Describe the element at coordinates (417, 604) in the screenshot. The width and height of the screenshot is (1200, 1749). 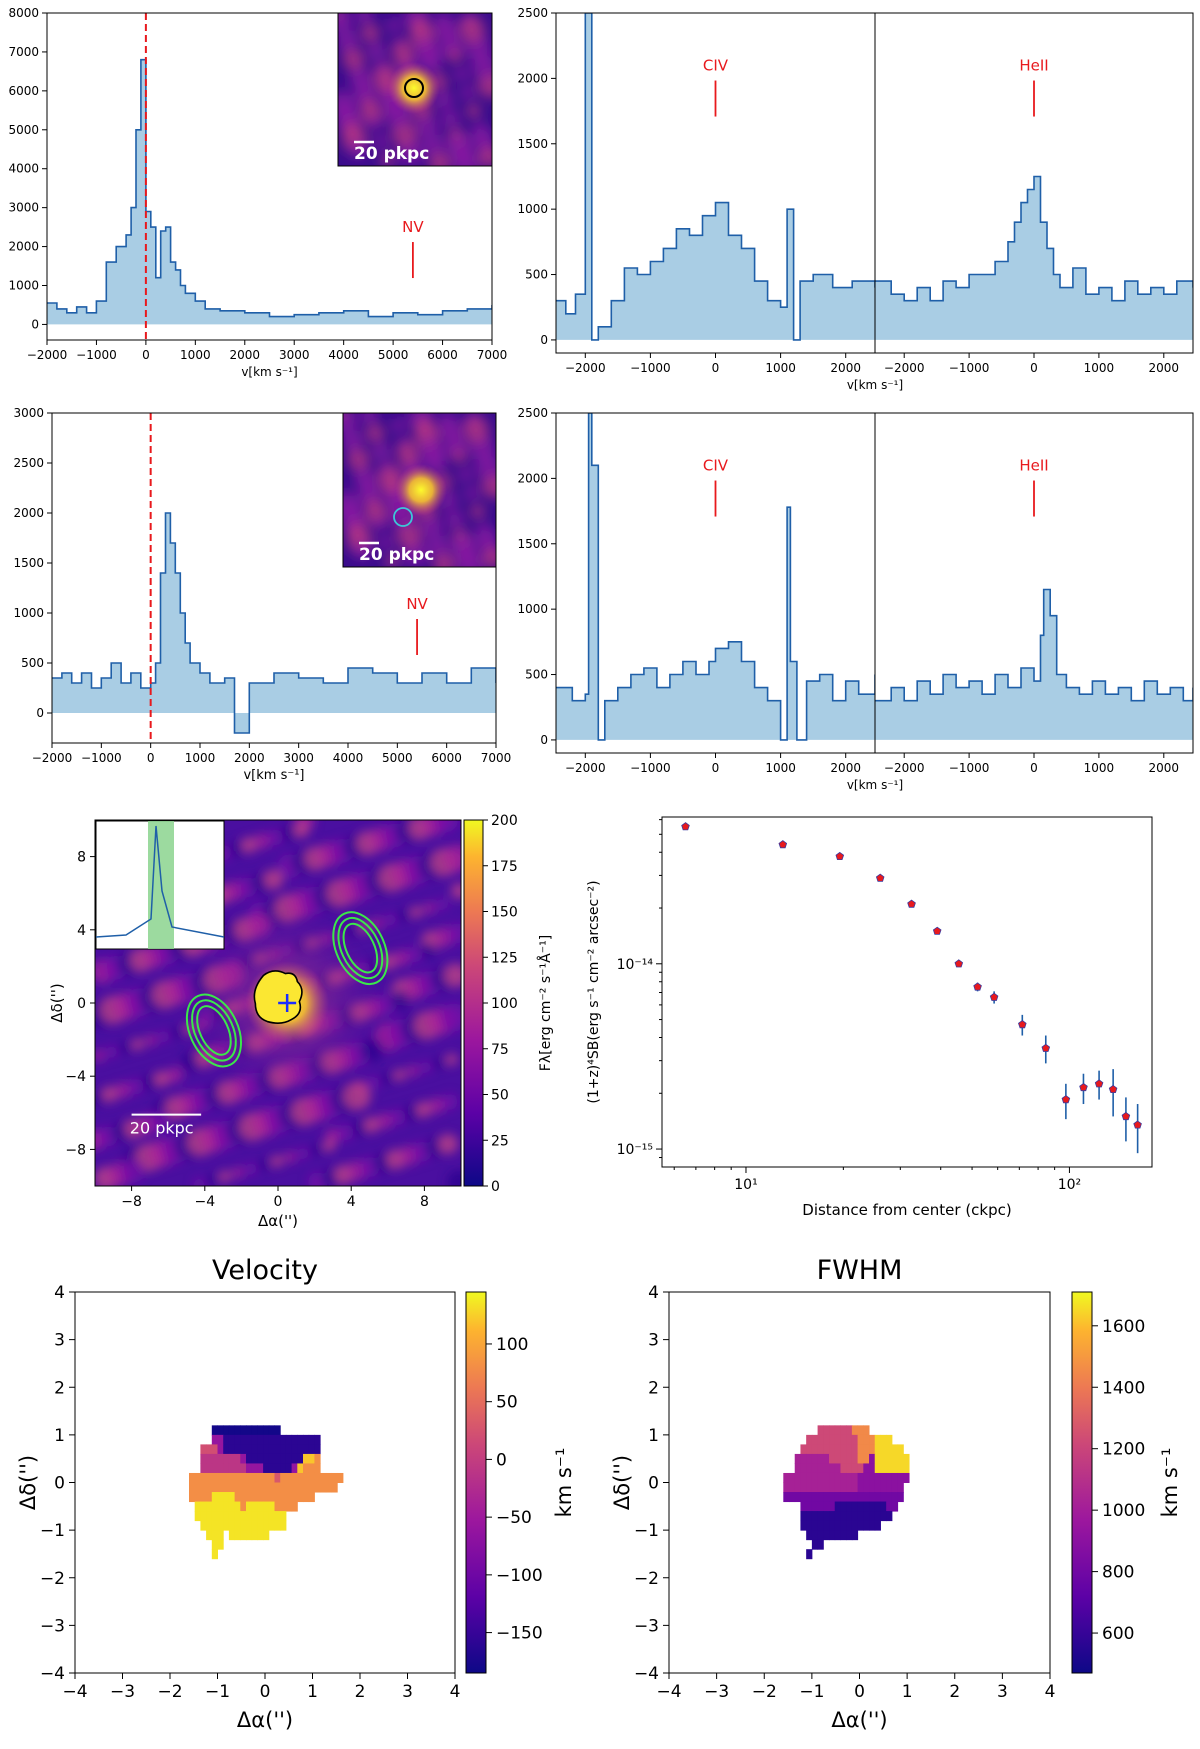
I see `line-label-nv: NV` at that location.